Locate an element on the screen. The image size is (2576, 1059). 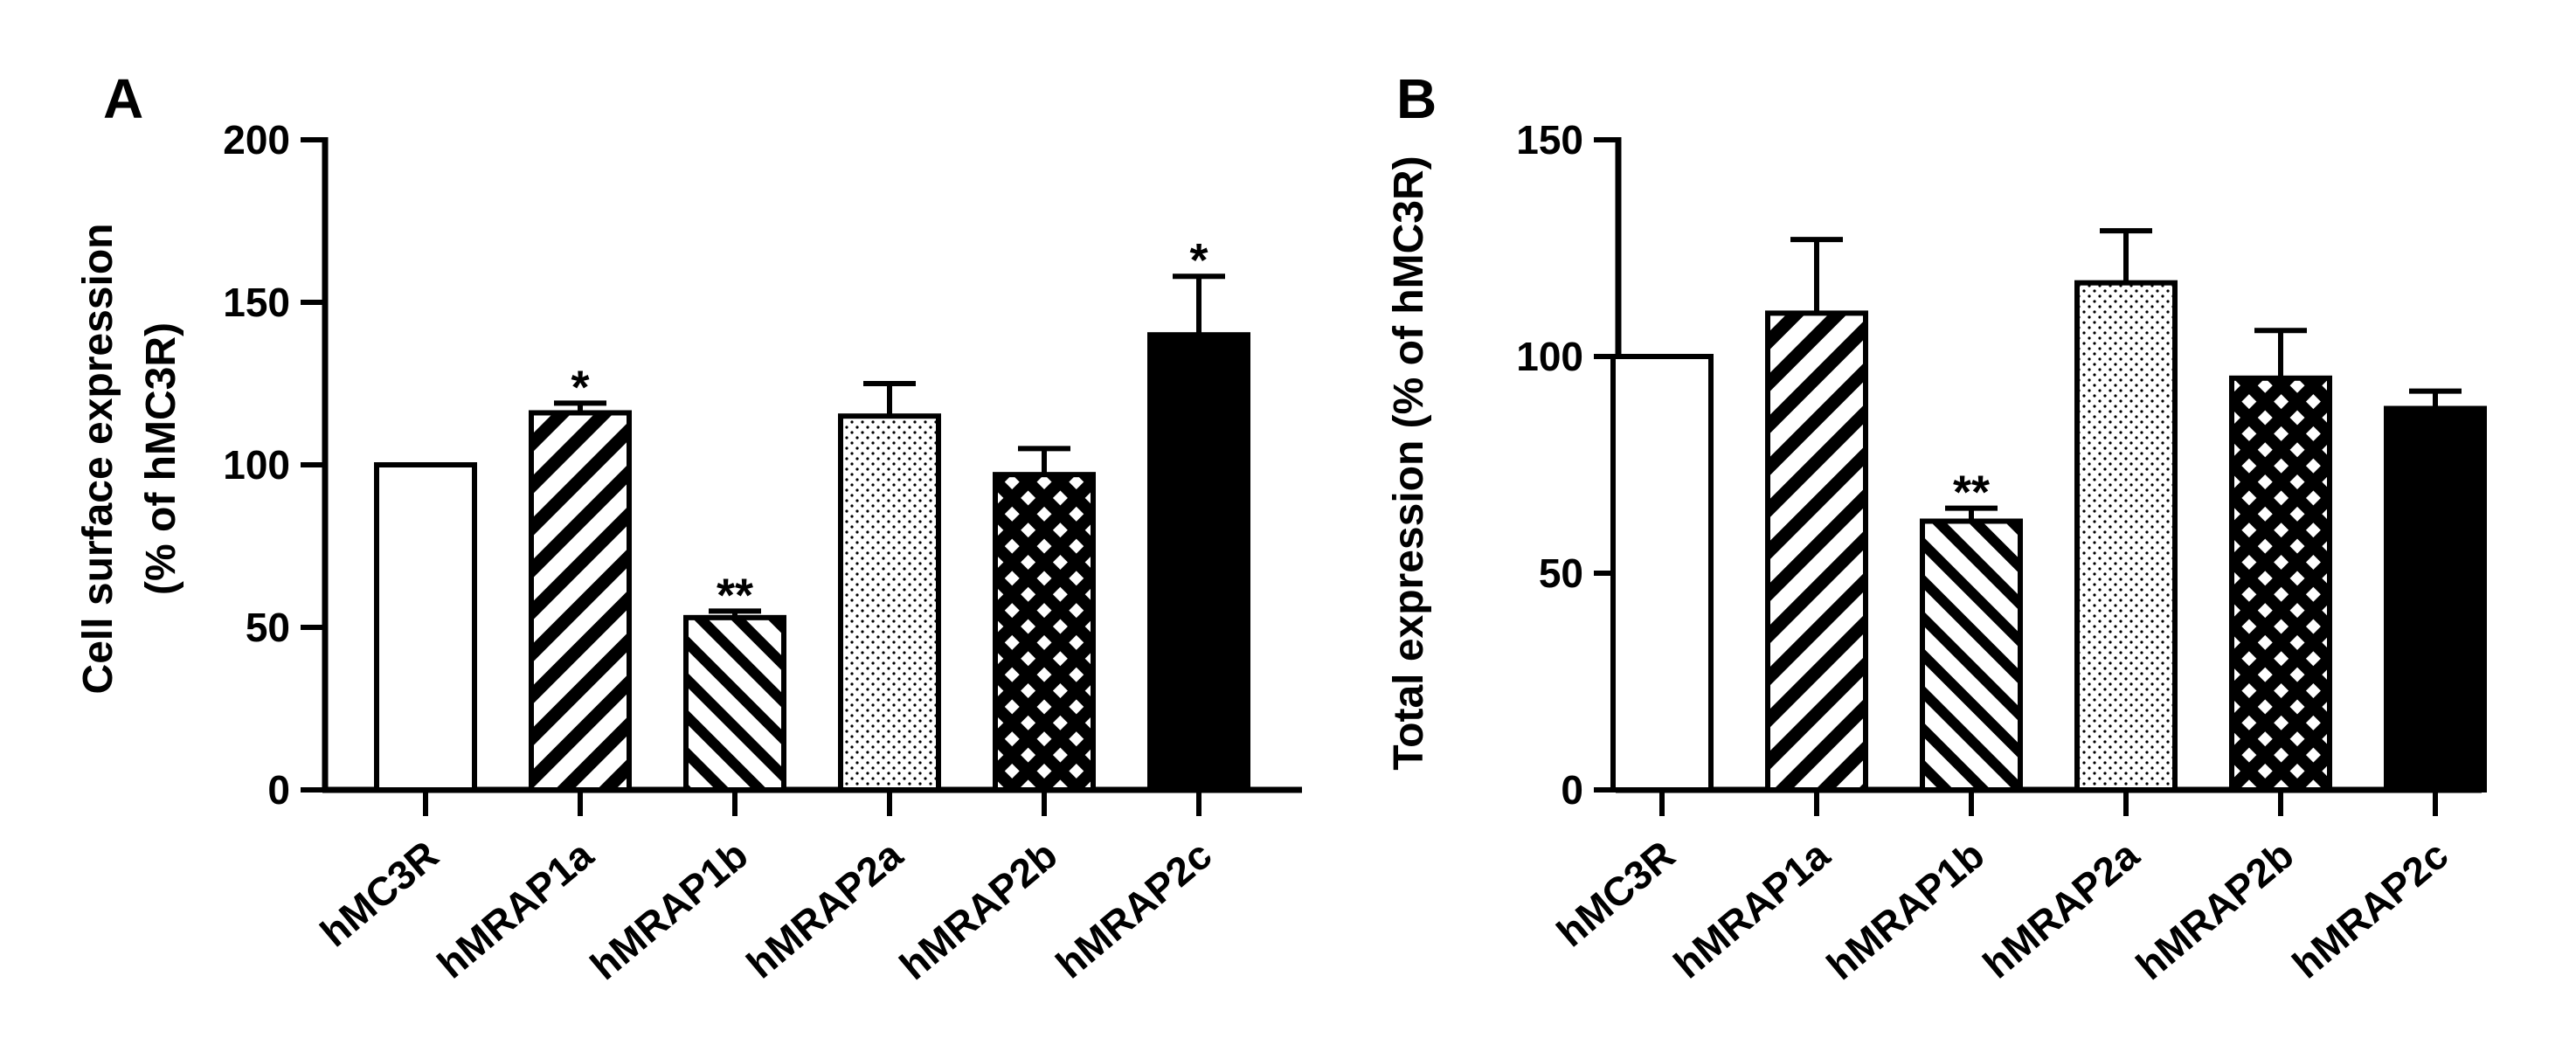
panel-b-y-tick-label: 0 is located at coordinates (1572, 790).